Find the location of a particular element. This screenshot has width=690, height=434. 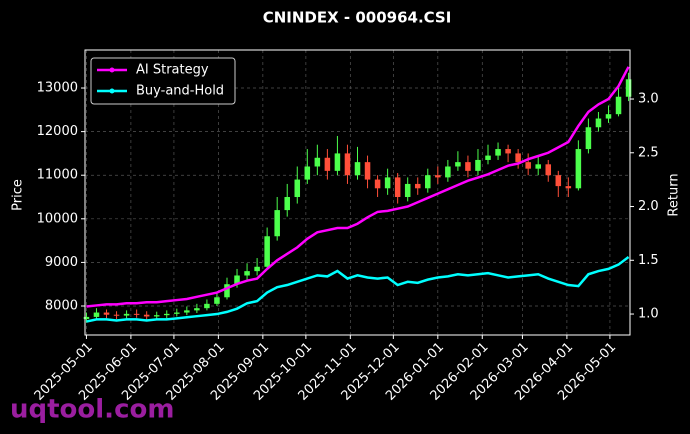

legend-label: Buy-and-Hold is located at coordinates (180, 91).